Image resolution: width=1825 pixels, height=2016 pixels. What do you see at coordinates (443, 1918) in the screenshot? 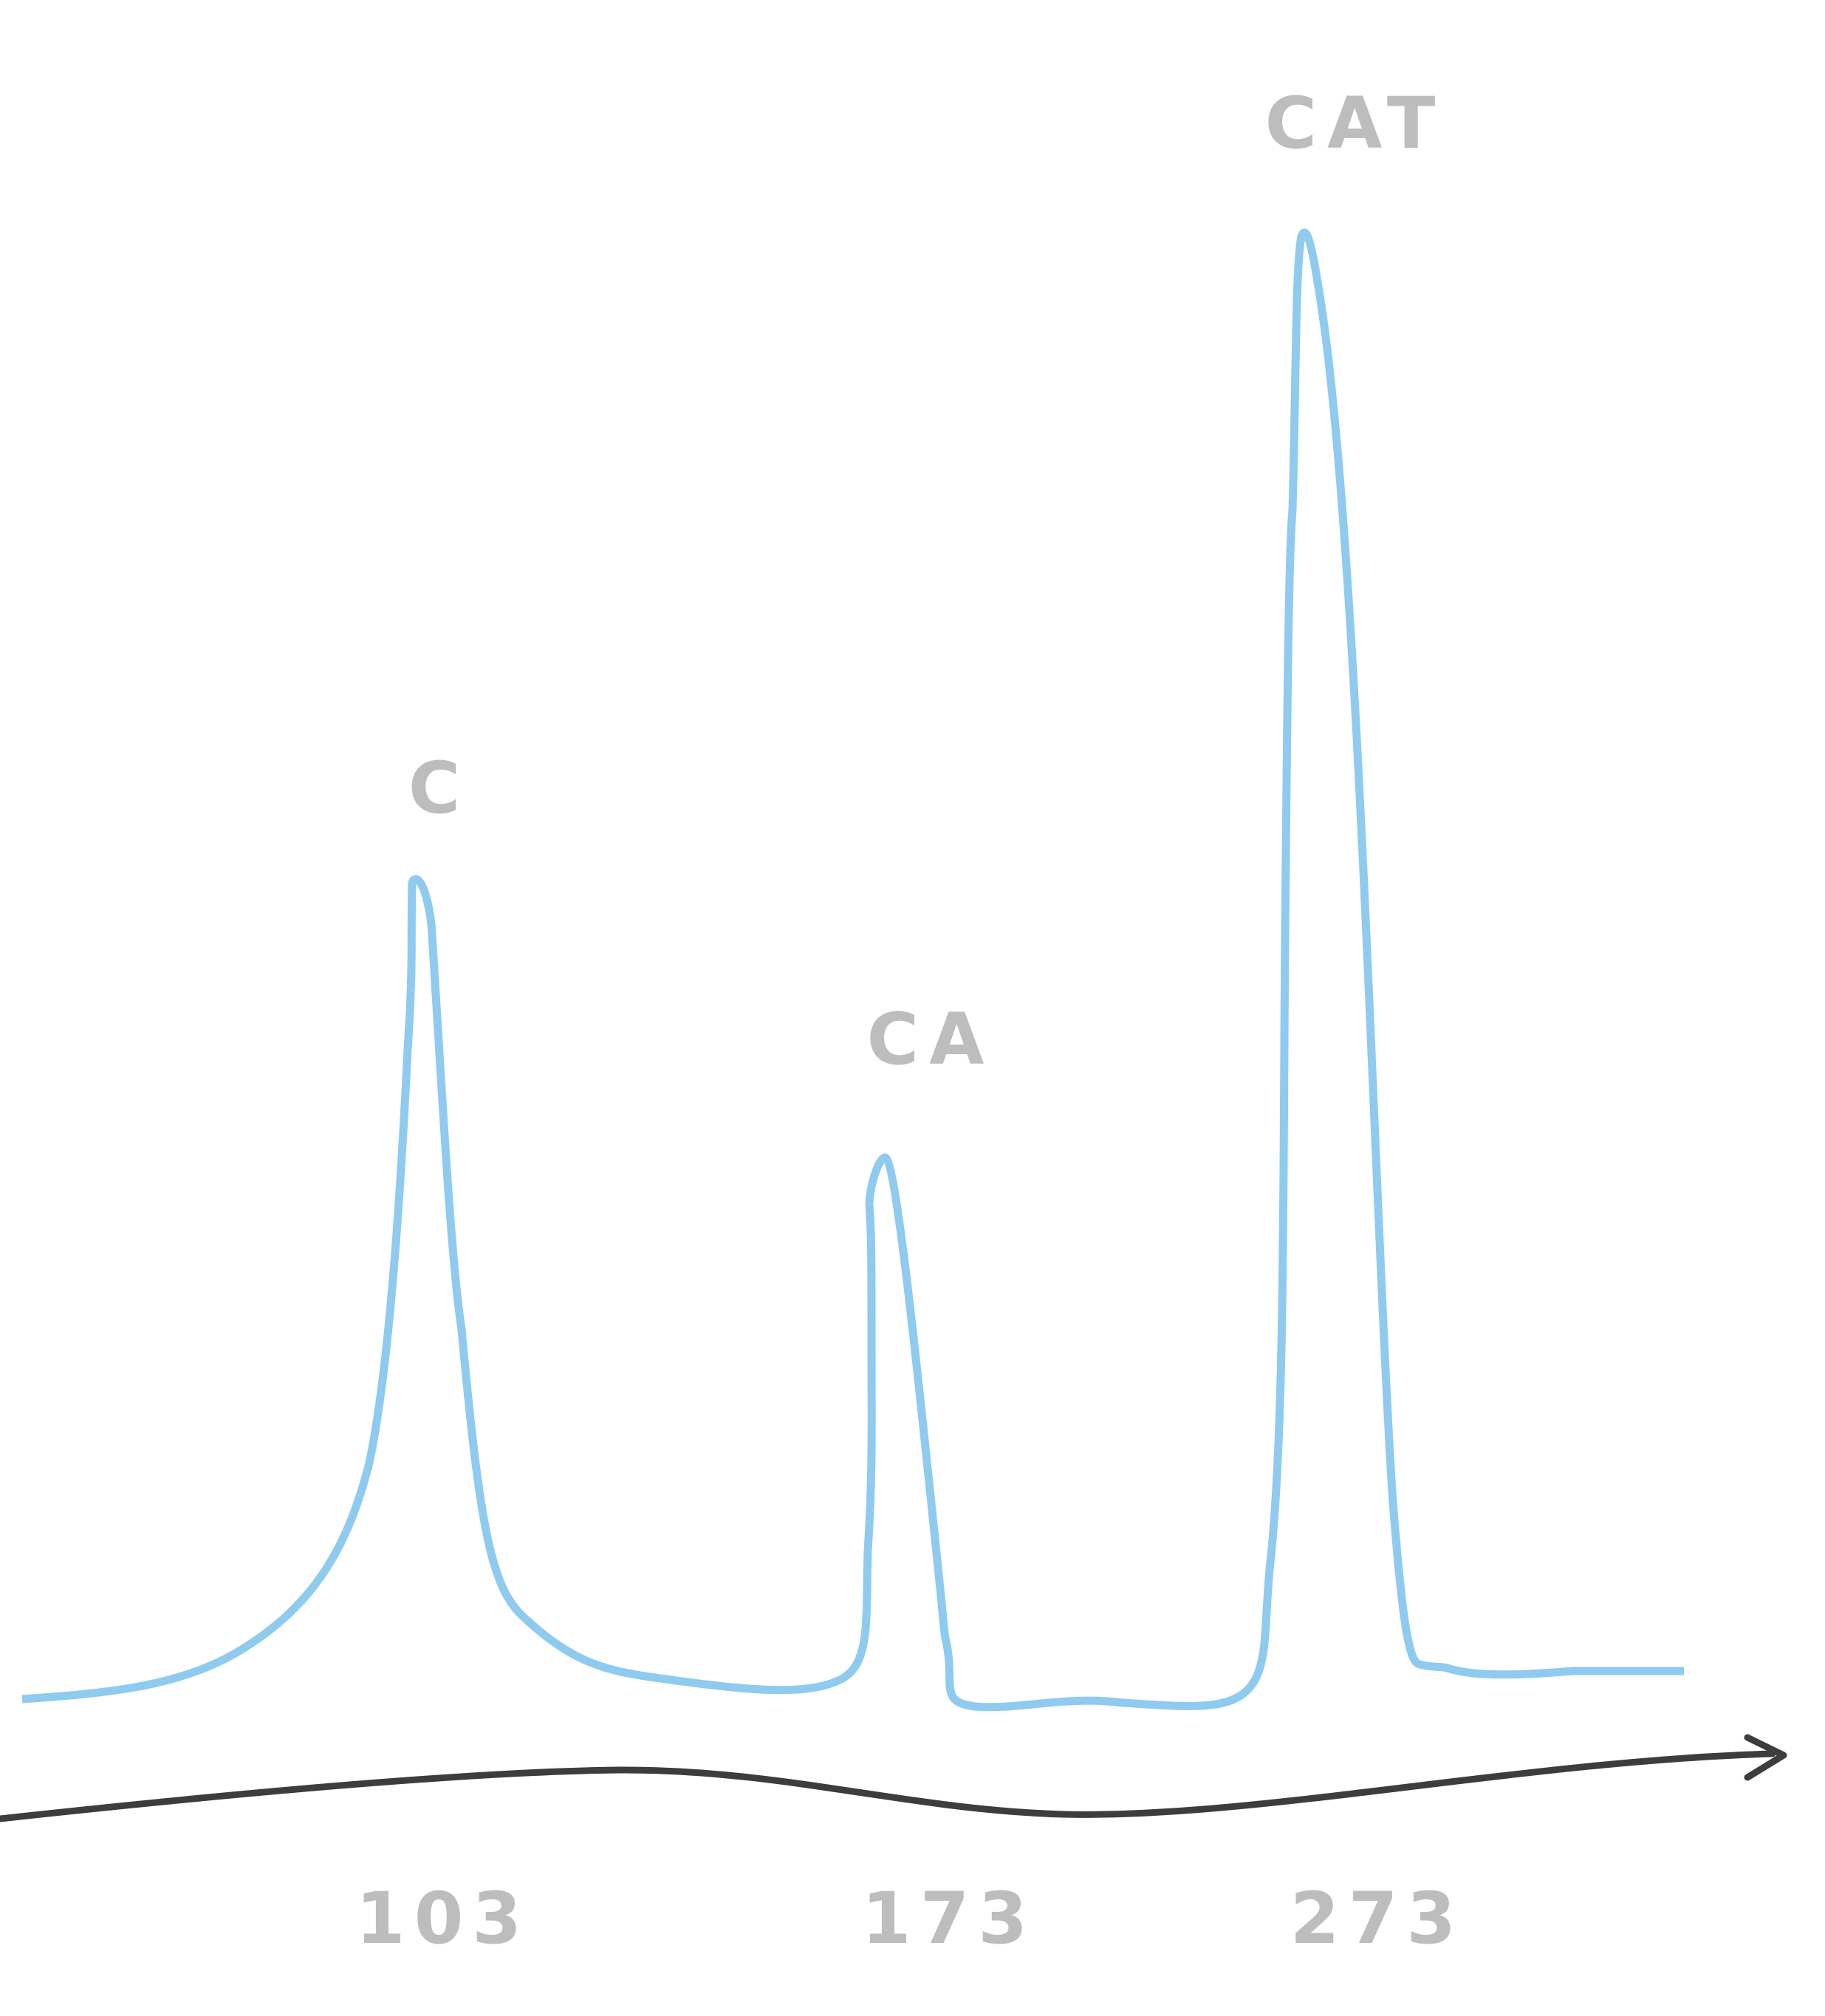
I see `x-tick-label-103: 103` at bounding box center [443, 1918].